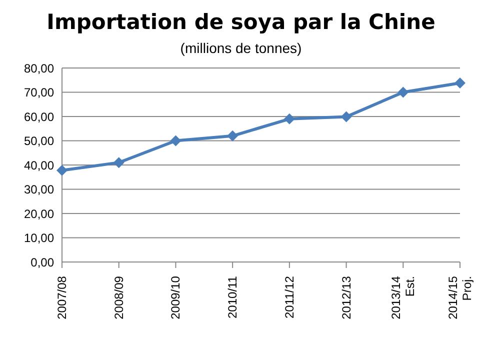  I want to click on y-tick-label: 20,00, so click(39, 213).